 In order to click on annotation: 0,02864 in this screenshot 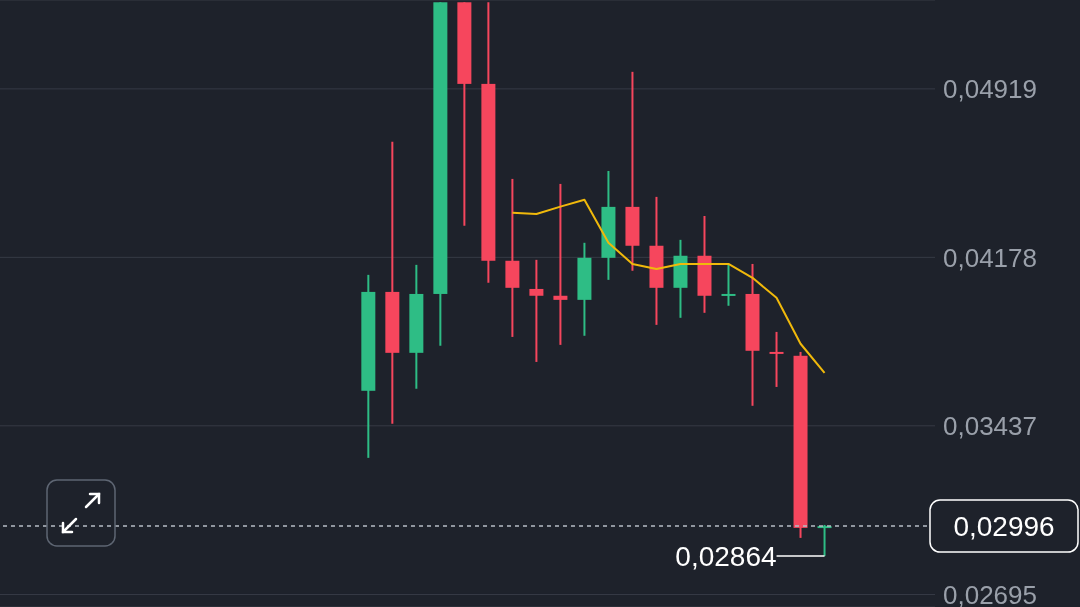, I will do `click(726, 556)`.